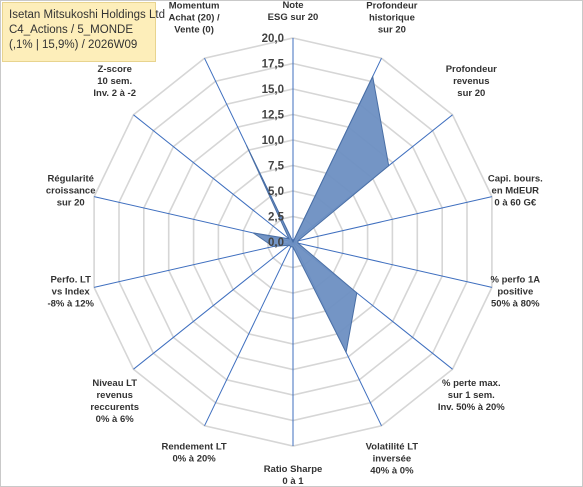  I want to click on axis-label: Perfo. LT vs Index -8% à 12%, so click(70, 292).